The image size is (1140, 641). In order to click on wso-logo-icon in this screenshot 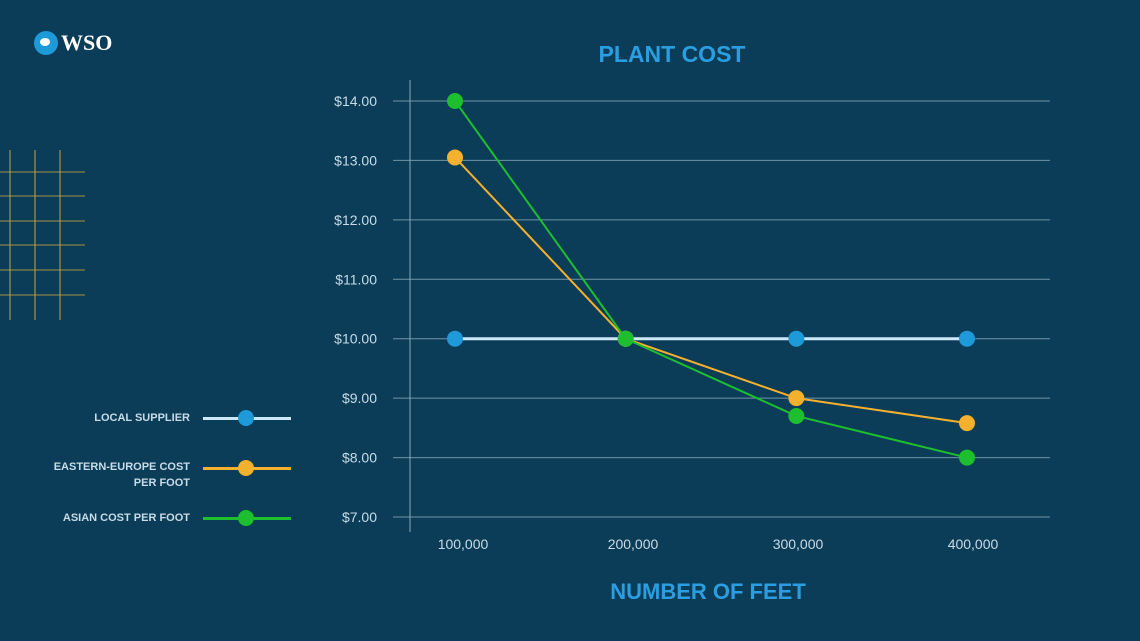, I will do `click(46, 43)`.